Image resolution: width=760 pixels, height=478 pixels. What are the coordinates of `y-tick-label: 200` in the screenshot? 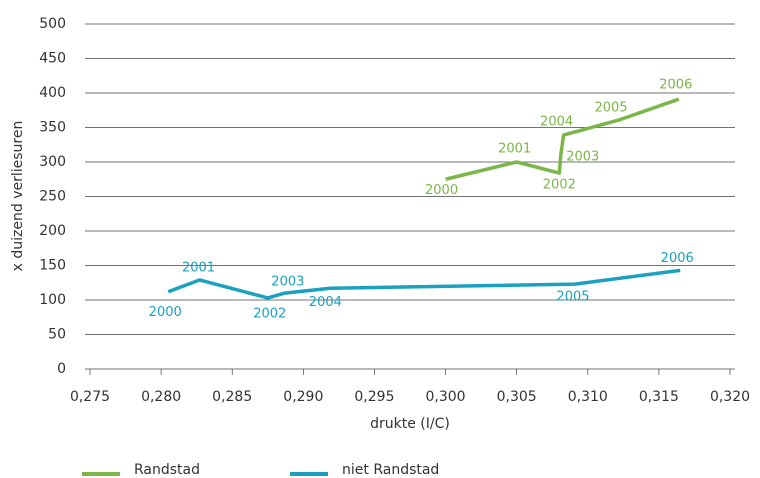 It's located at (52, 231).